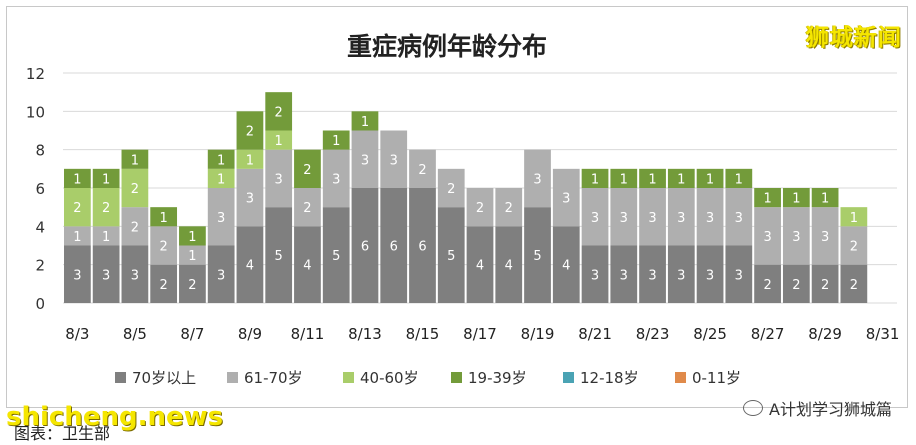 The image size is (916, 445). I want to click on bar-segment-8/21-19-39岁, so click(595, 178).